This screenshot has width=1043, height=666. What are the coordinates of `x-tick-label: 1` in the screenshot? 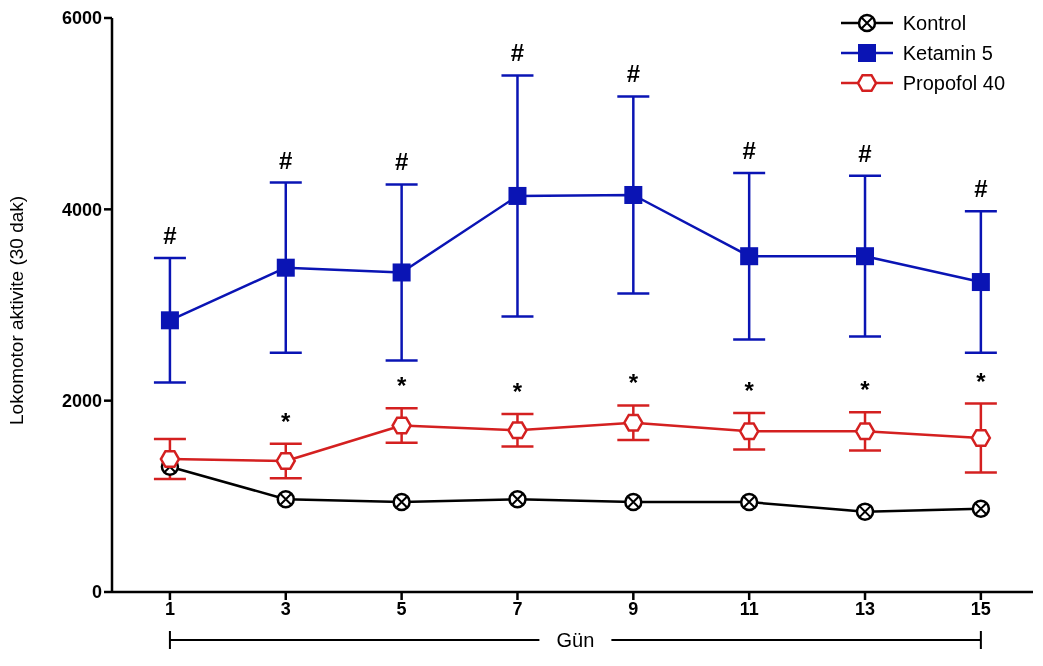 It's located at (169, 608).